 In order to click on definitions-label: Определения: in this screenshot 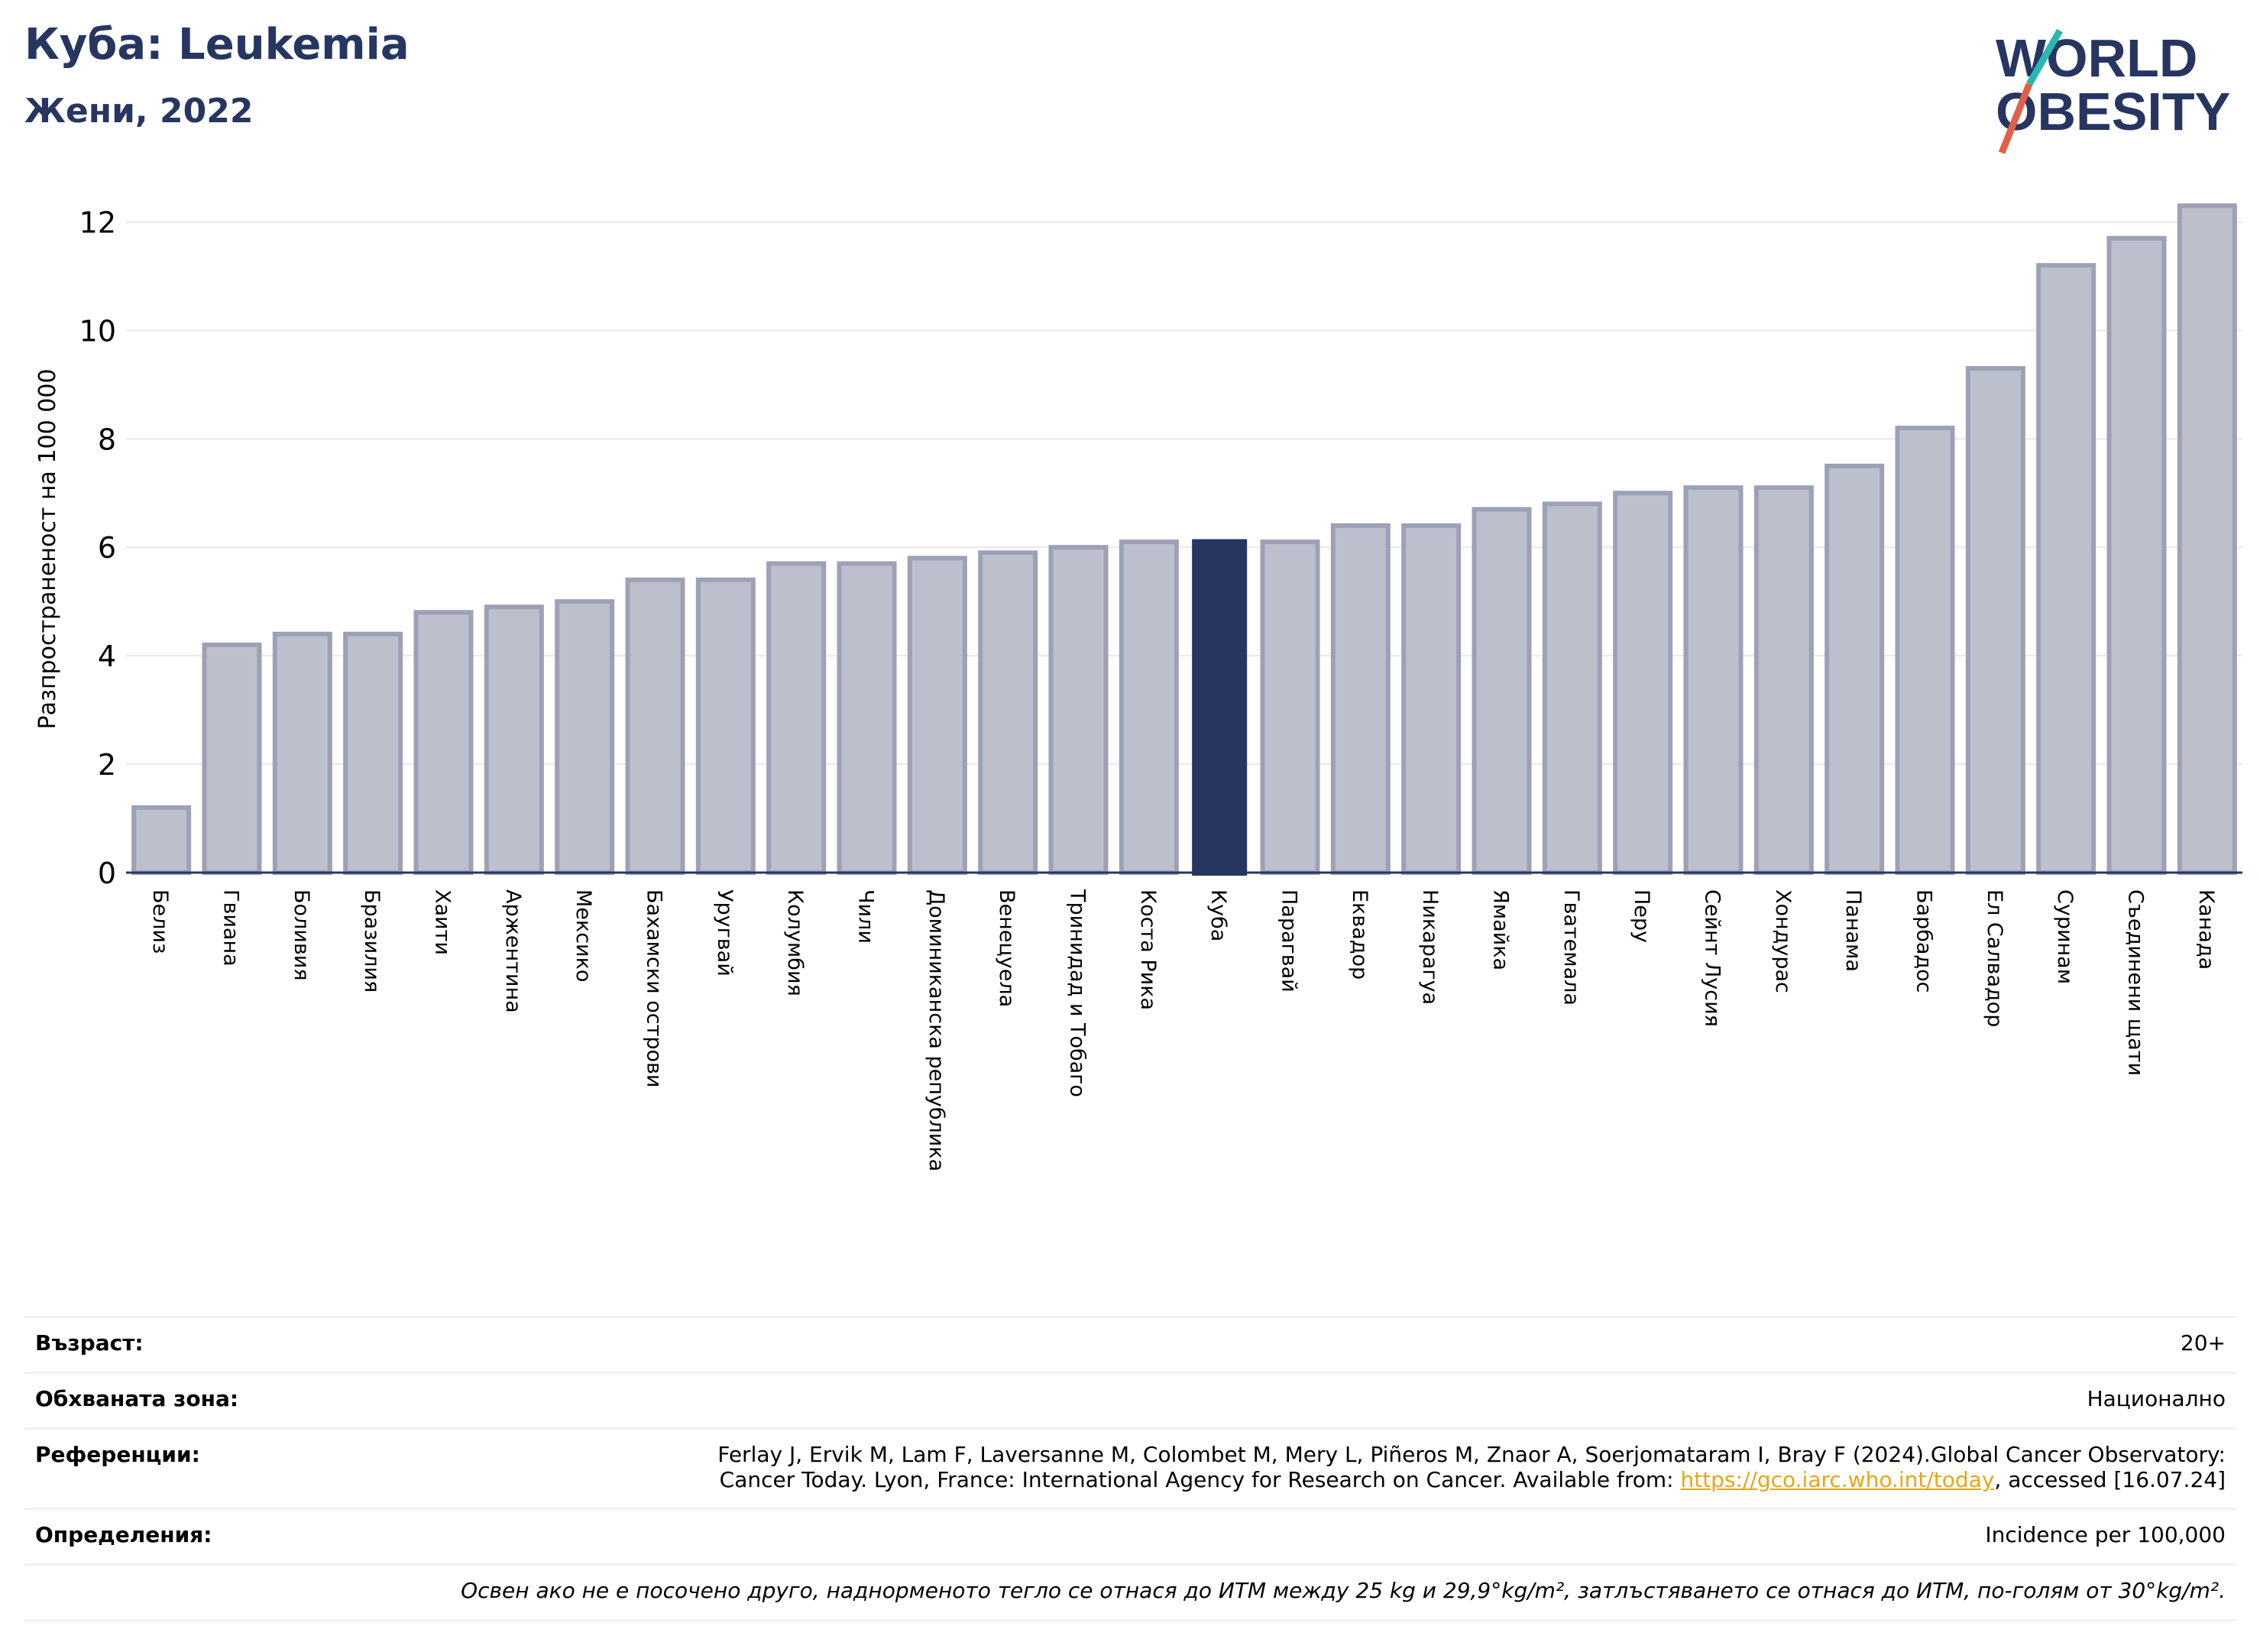, I will do `click(123, 1534)`.